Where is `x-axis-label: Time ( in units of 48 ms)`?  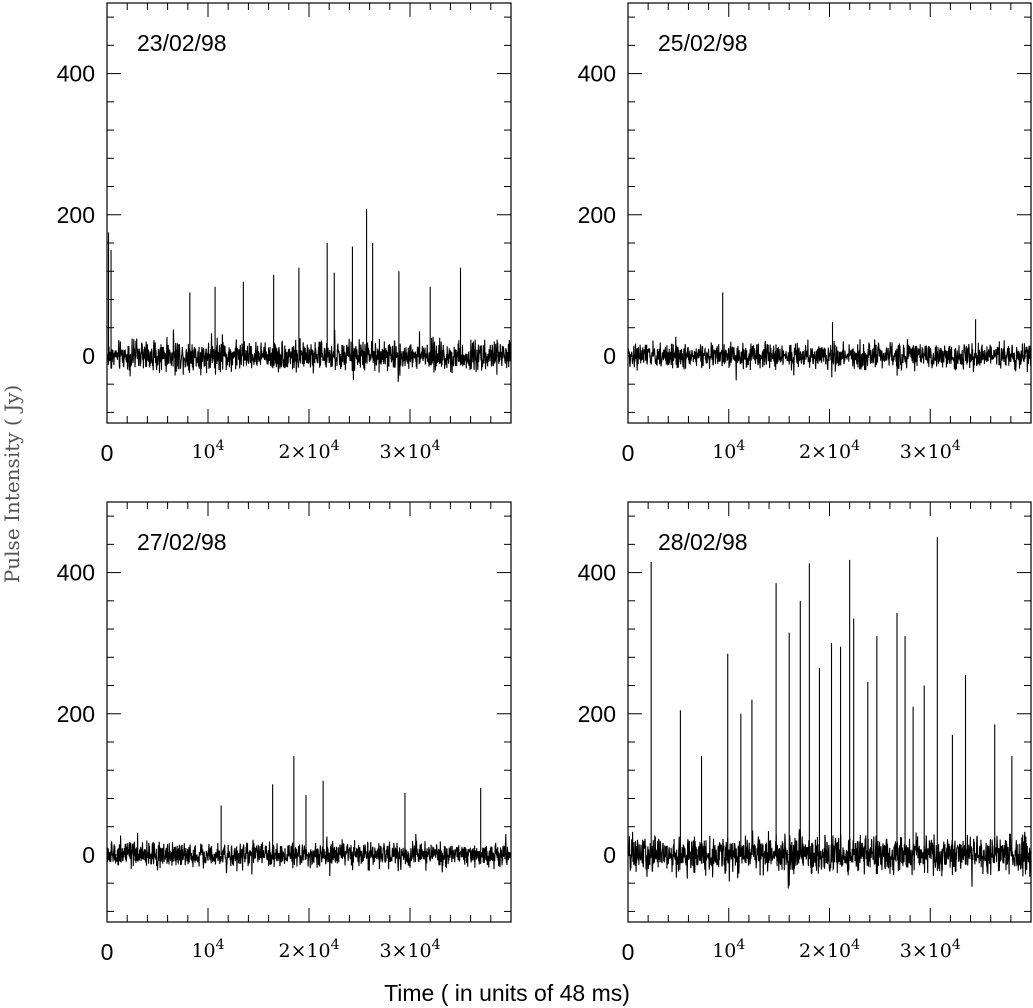 x-axis-label: Time ( in units of 48 ms) is located at coordinates (507, 993).